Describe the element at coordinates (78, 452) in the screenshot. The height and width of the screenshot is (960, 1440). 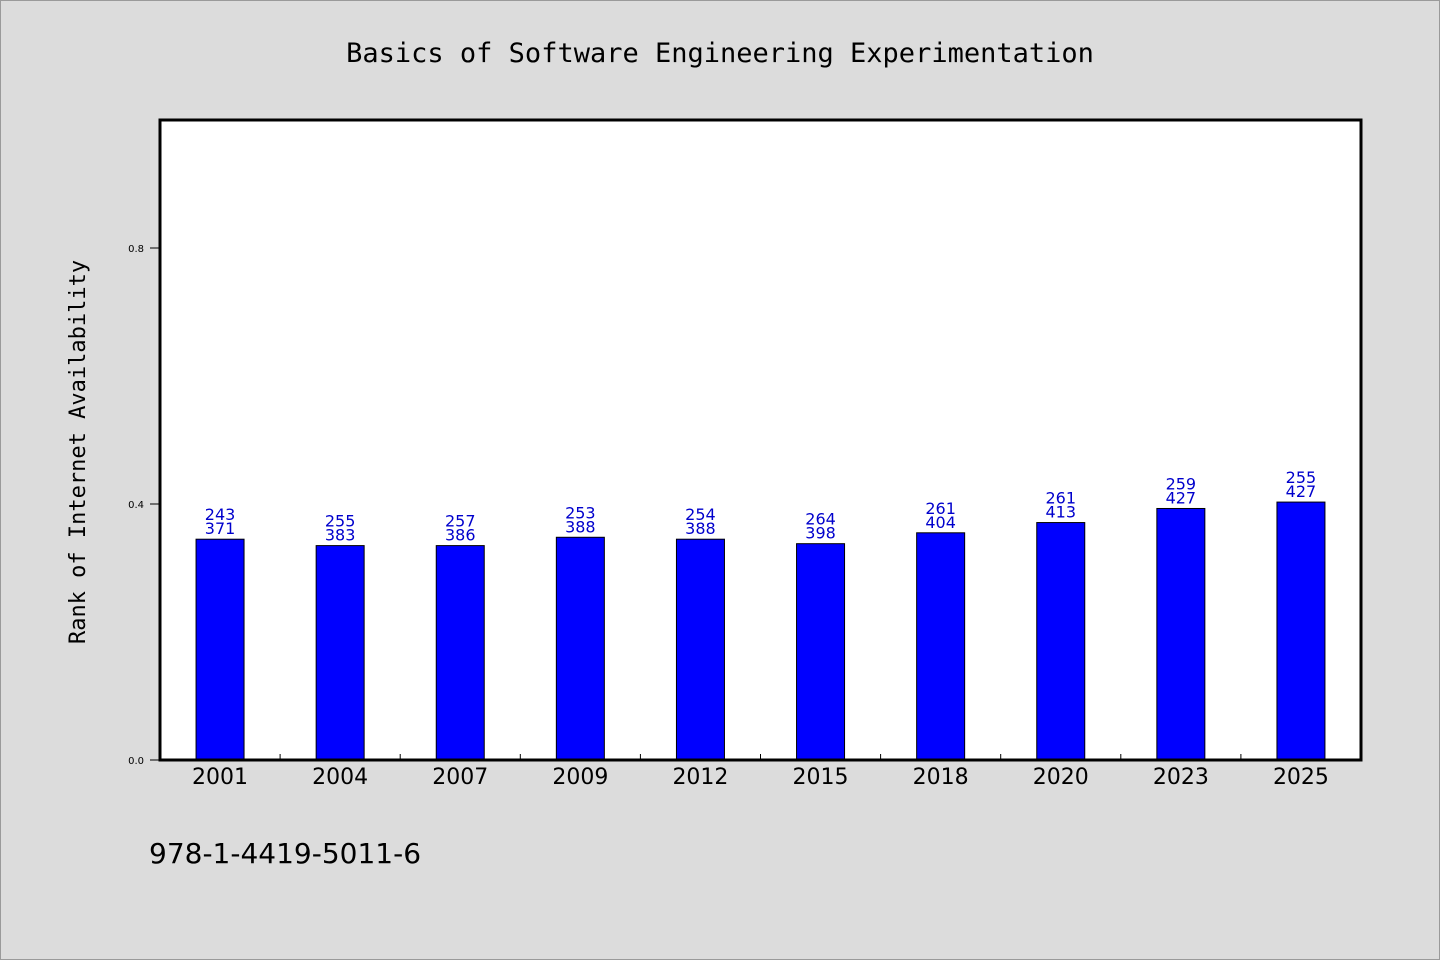
I see `y-axis-label: Rank of Internet Availability` at that location.